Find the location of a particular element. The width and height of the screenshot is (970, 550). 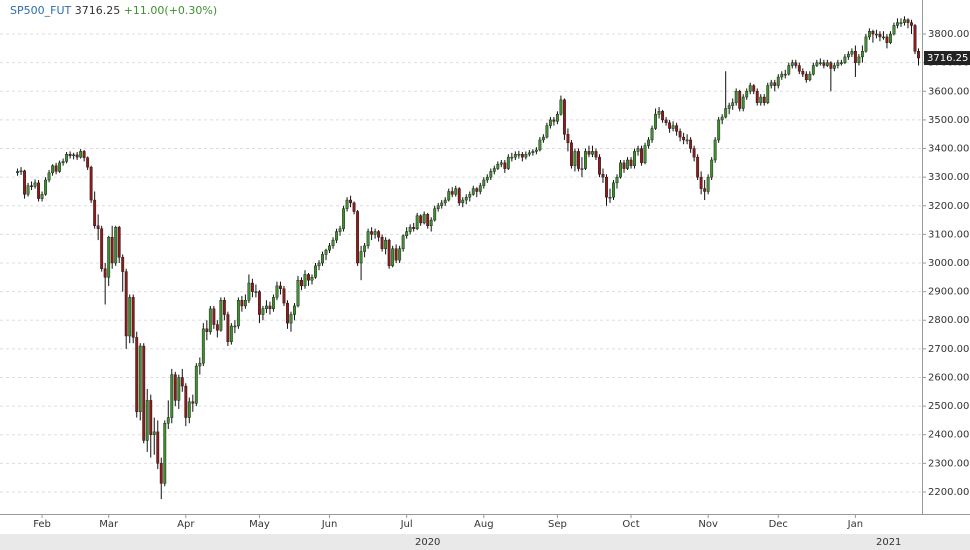

y-tick-label: 3500.00 is located at coordinates (948, 120).